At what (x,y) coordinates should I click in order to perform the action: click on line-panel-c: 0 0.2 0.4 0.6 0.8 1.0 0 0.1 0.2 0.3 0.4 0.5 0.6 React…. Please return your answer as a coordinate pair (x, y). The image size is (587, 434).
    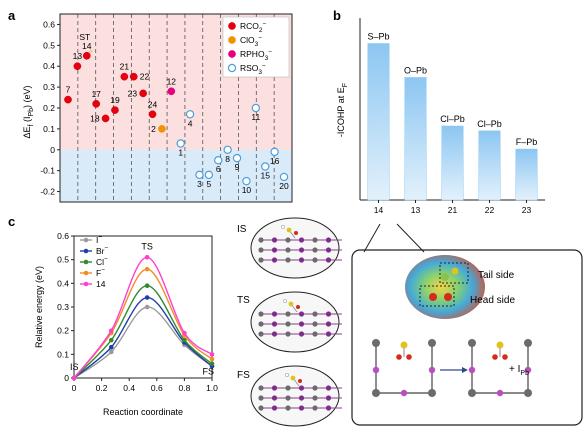
    Looking at the image, I should click on (126, 324).